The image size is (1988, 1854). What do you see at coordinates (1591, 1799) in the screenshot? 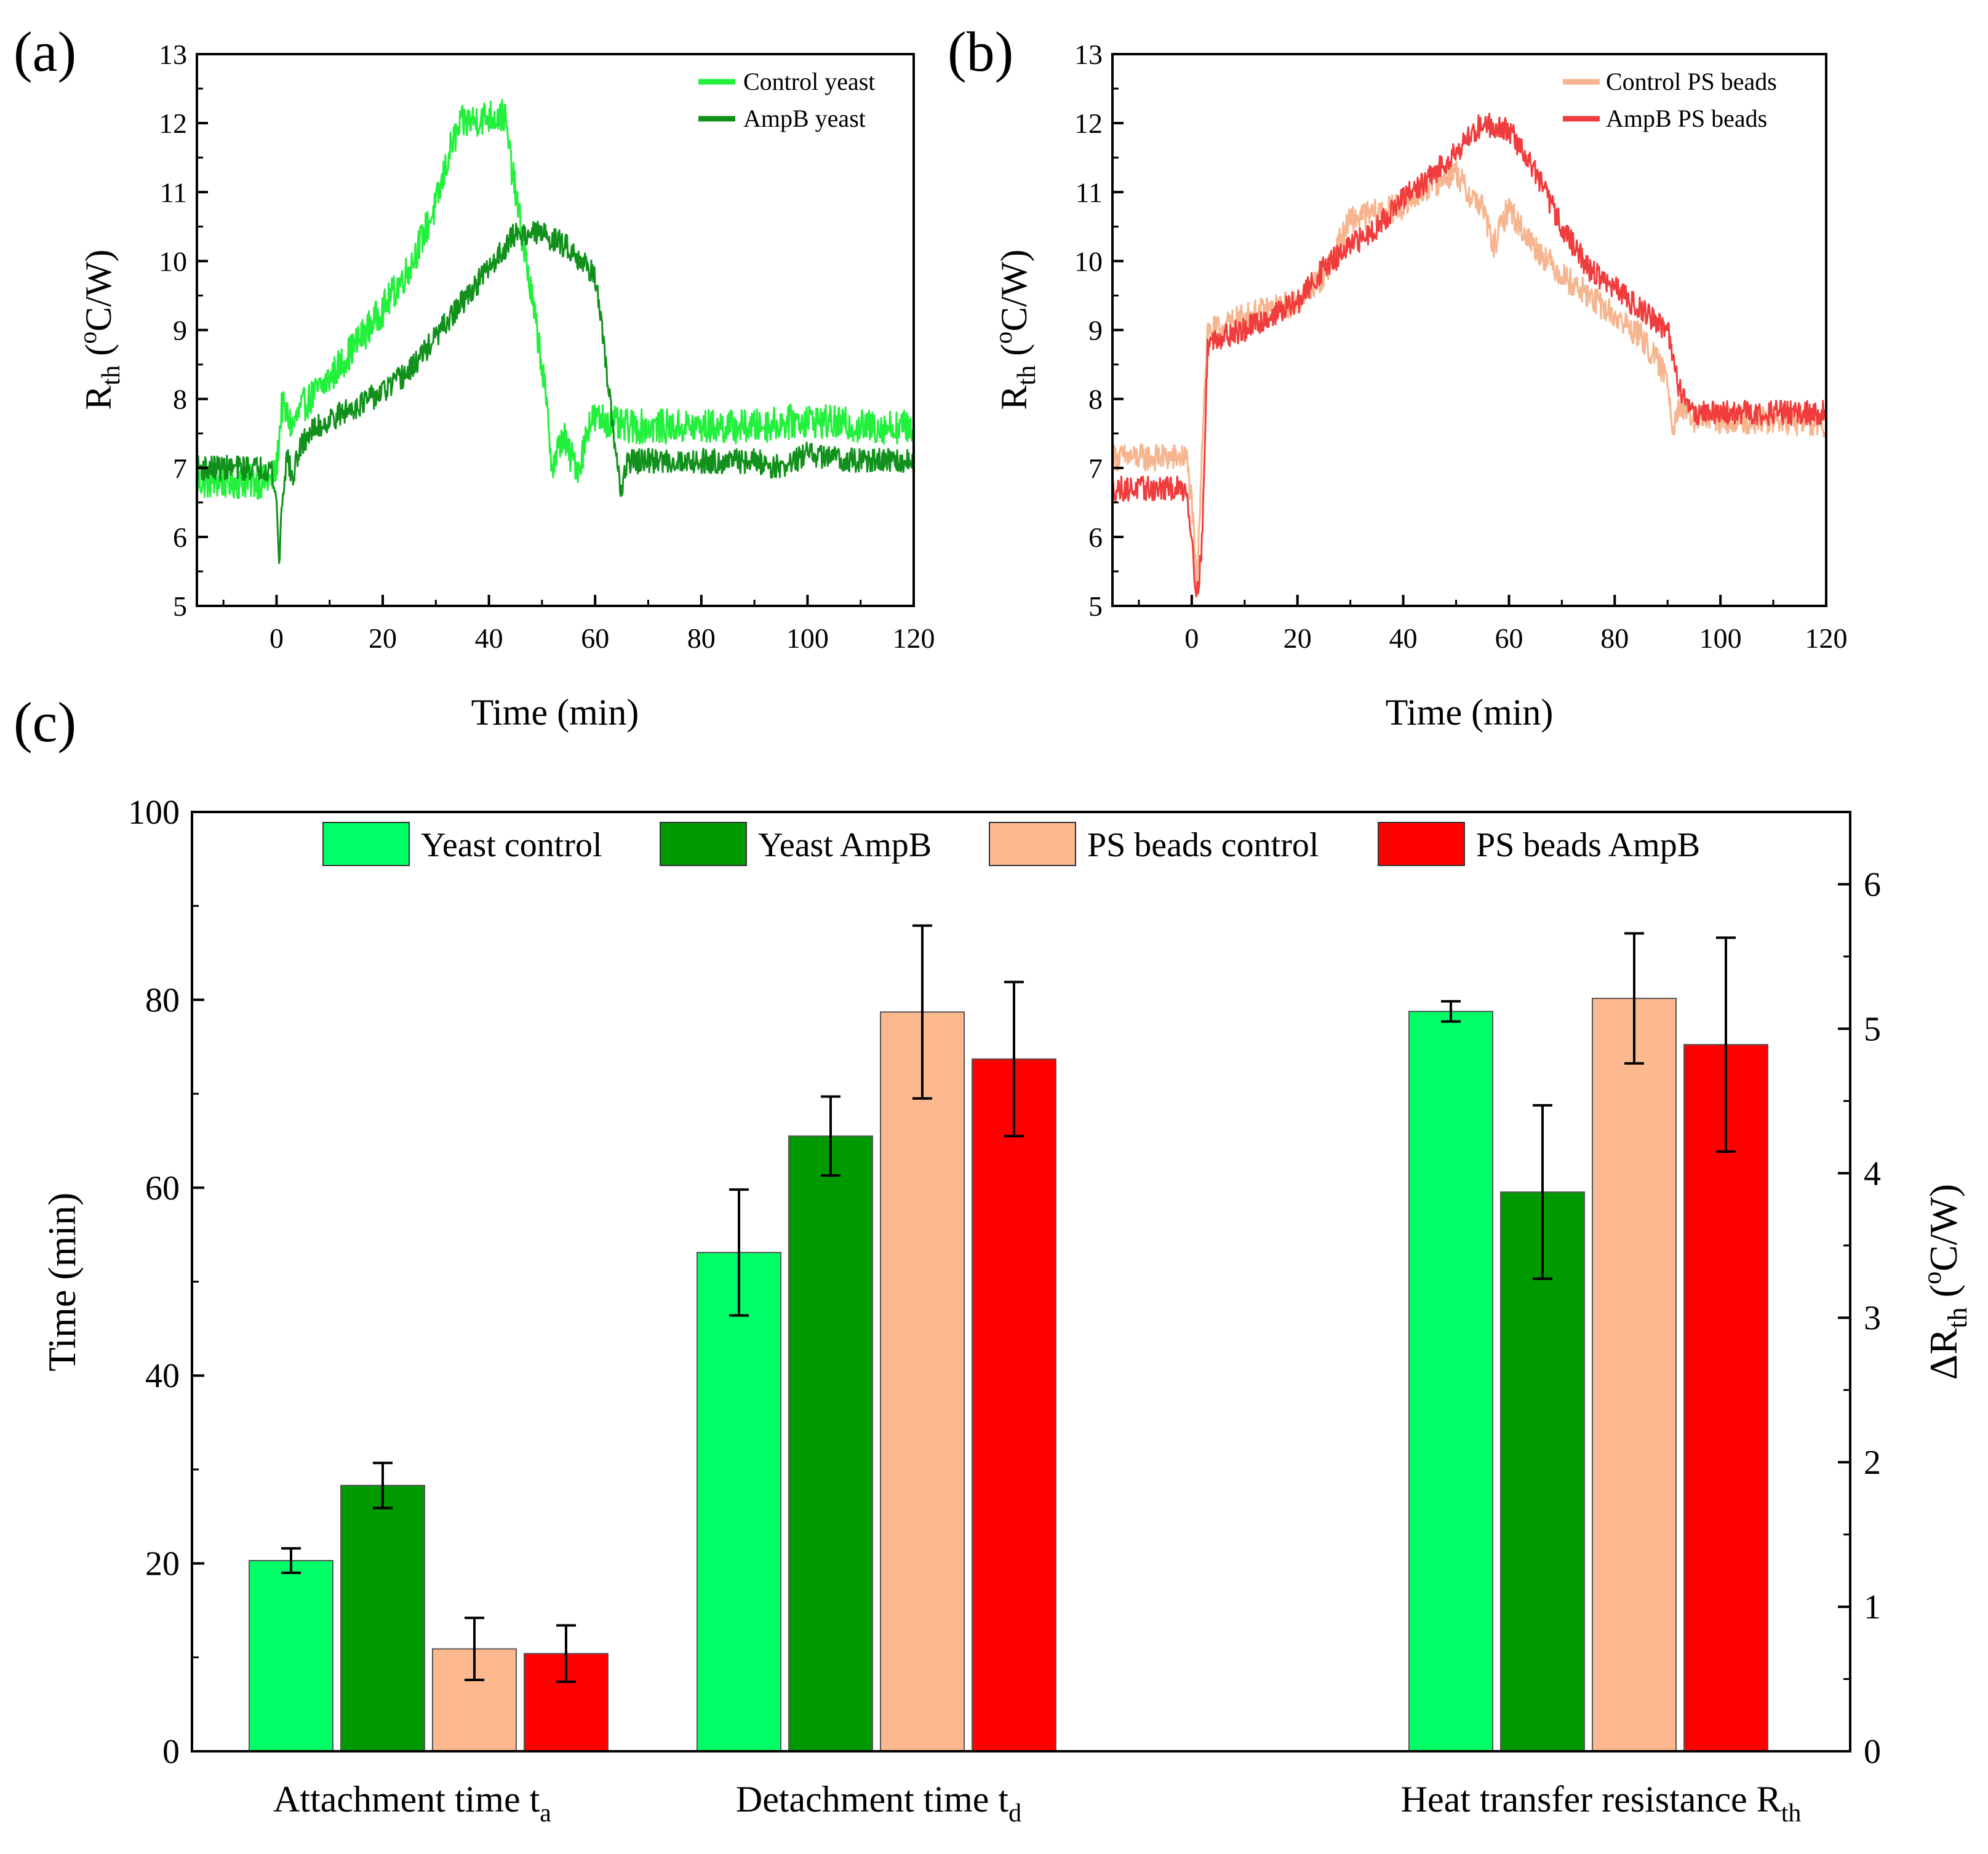
I see `category-label-heat-transfer-text: Heat transfer resistance R` at bounding box center [1591, 1799].